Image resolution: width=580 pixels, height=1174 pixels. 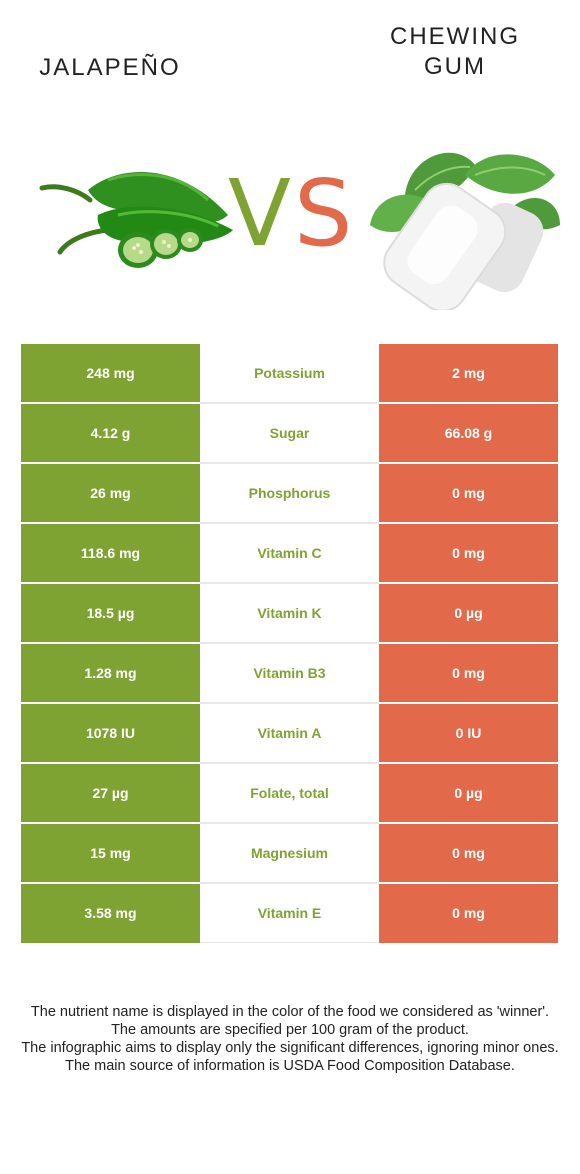 What do you see at coordinates (110, 433) in the screenshot?
I see `left-value-cell: 4.12 g` at bounding box center [110, 433].